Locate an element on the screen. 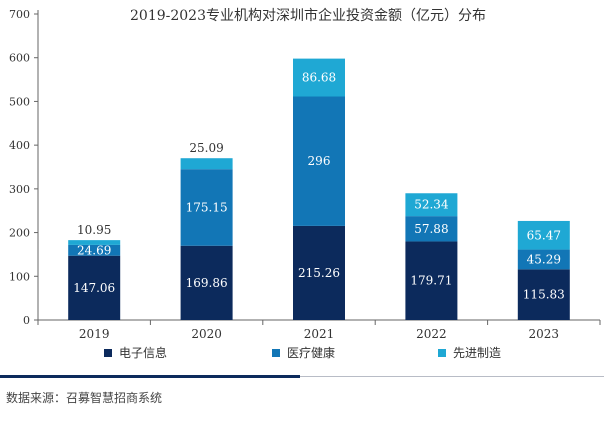 The height and width of the screenshot is (428, 604). y-tick-label-5: 500 is located at coordinates (19, 101).